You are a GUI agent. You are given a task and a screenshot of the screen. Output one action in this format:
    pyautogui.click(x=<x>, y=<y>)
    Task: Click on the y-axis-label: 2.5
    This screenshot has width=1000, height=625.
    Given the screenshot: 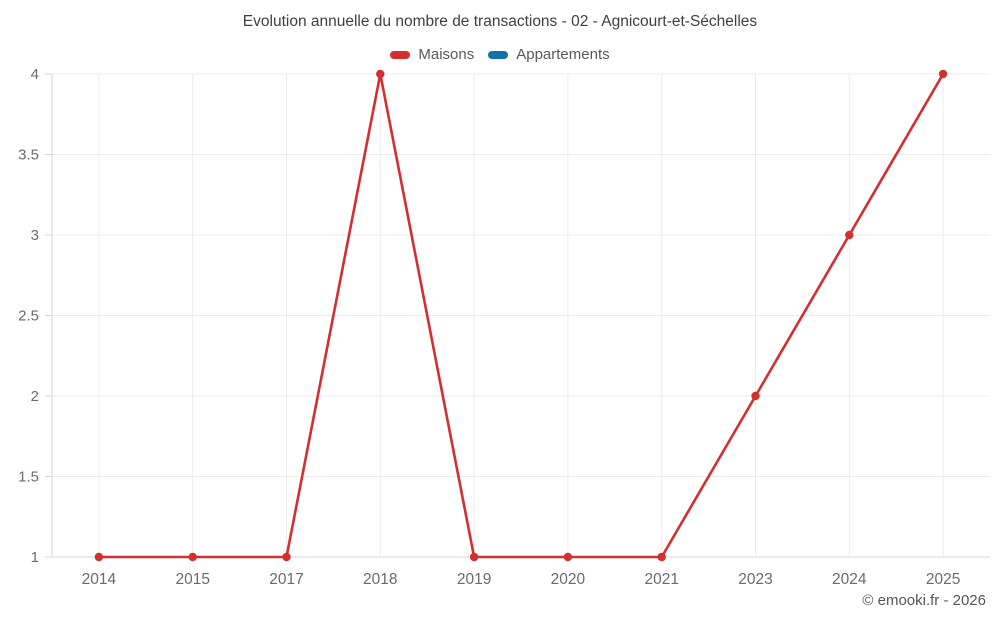 What is the action you would take?
    pyautogui.click(x=28, y=316)
    